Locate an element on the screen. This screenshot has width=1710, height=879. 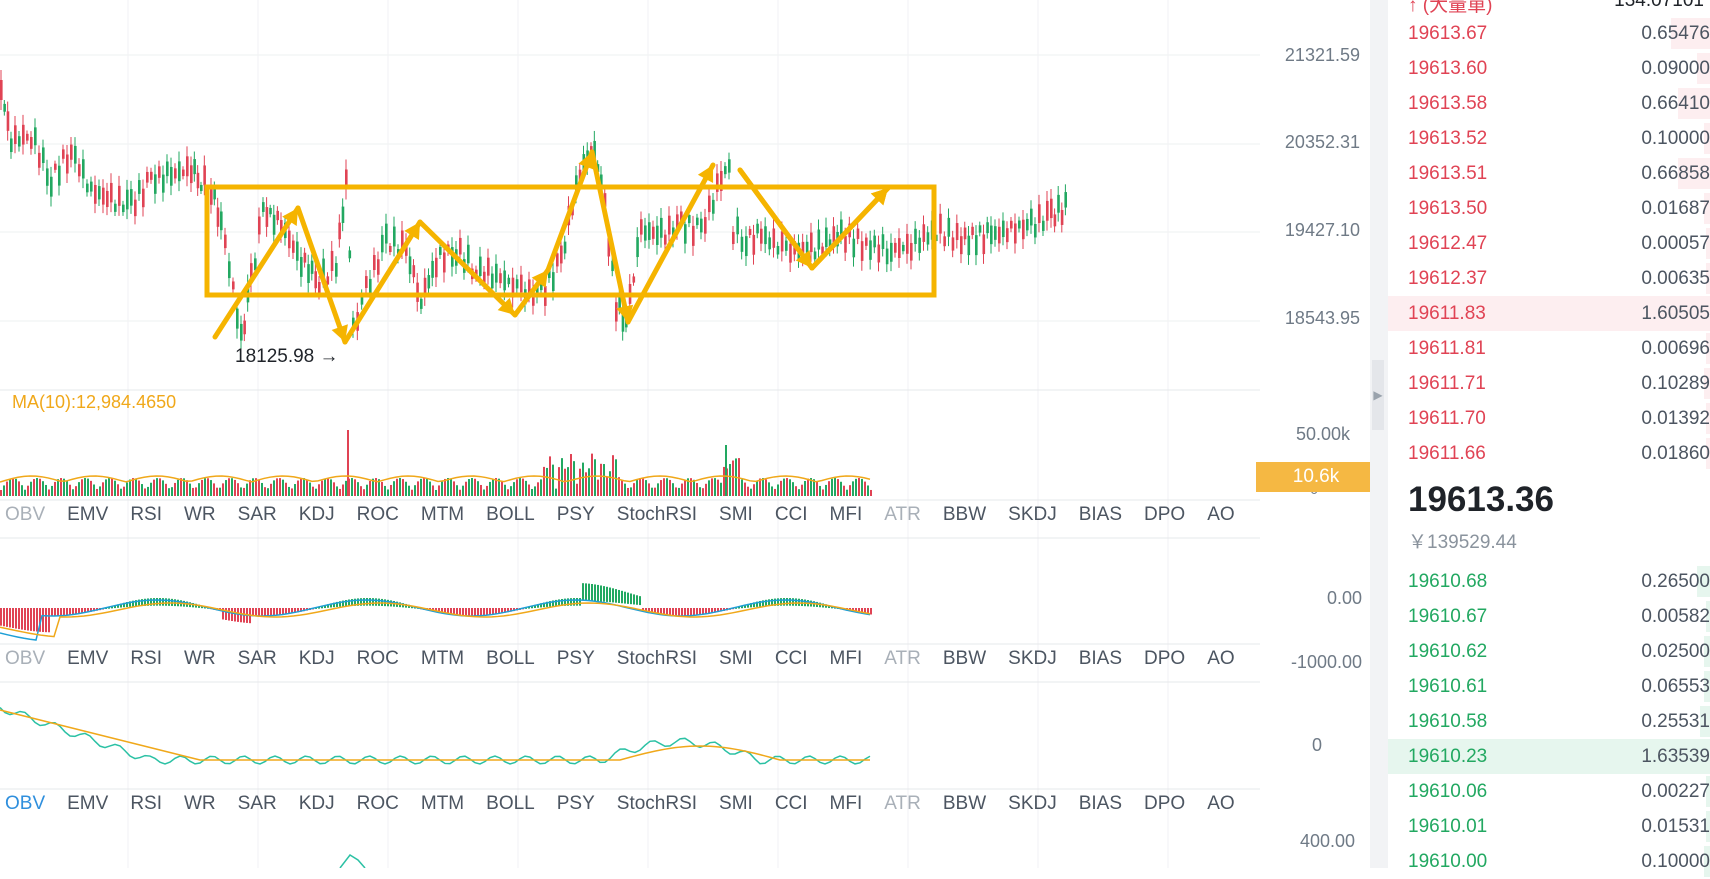
ask-row: 19612.47 0.00057 is located at coordinates (1549, 243).